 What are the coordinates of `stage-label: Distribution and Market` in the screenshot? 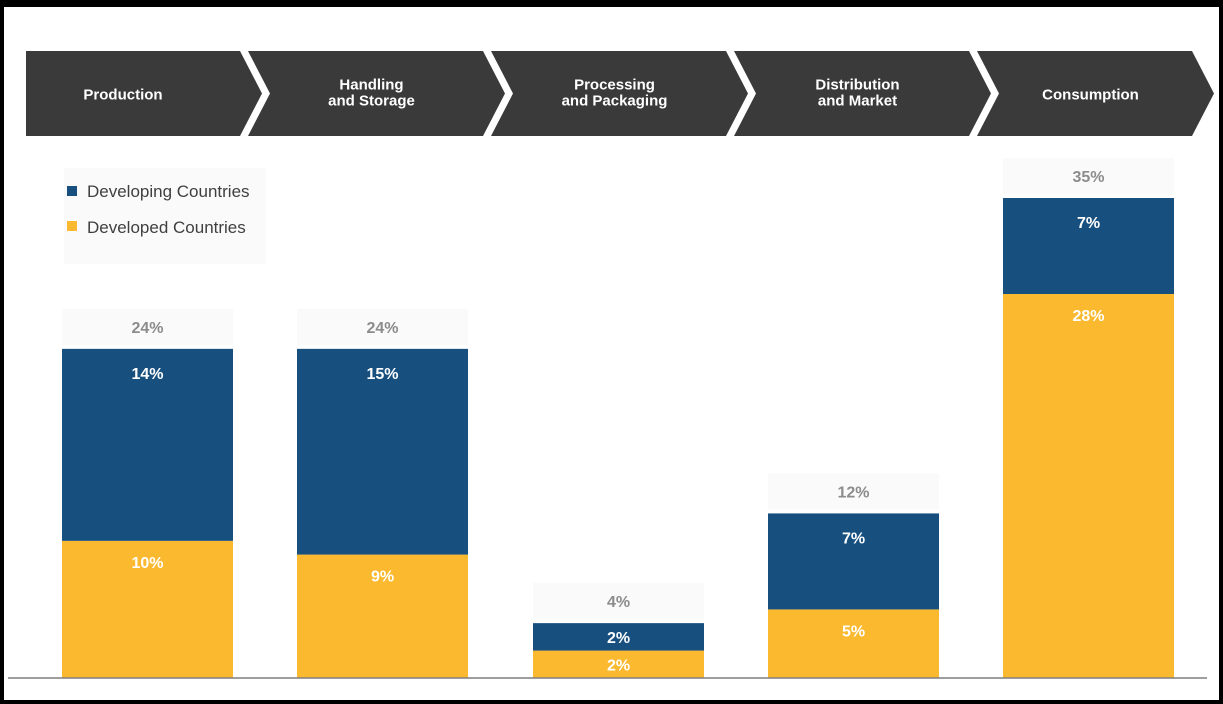 It's located at (857, 93).